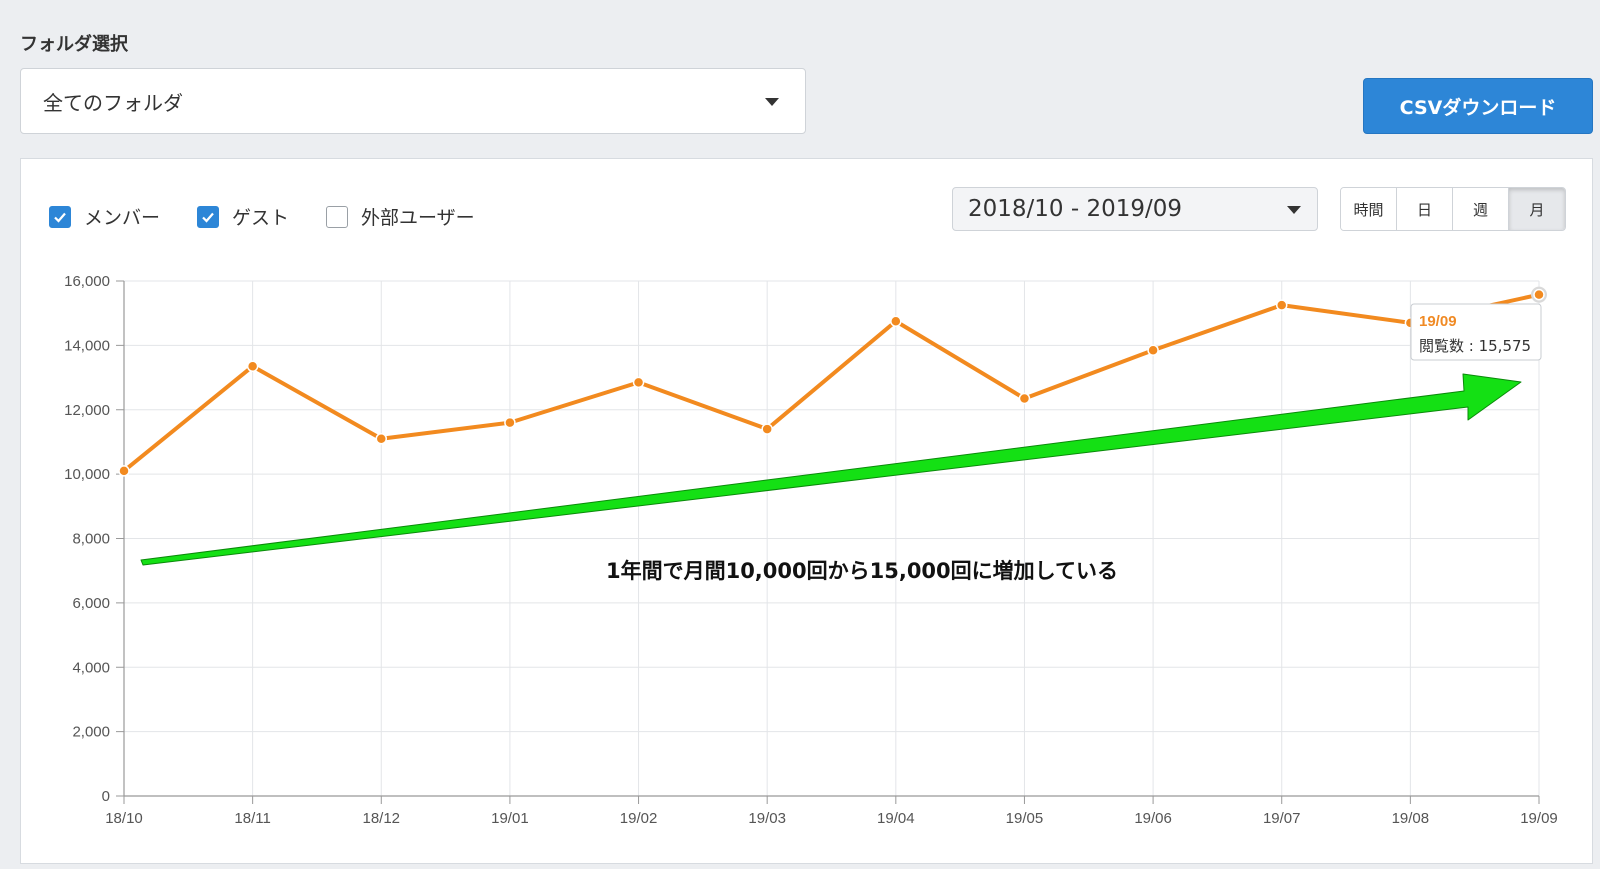  What do you see at coordinates (1478, 106) in the screenshot?
I see `csv-download-button: CSVダウンロード` at bounding box center [1478, 106].